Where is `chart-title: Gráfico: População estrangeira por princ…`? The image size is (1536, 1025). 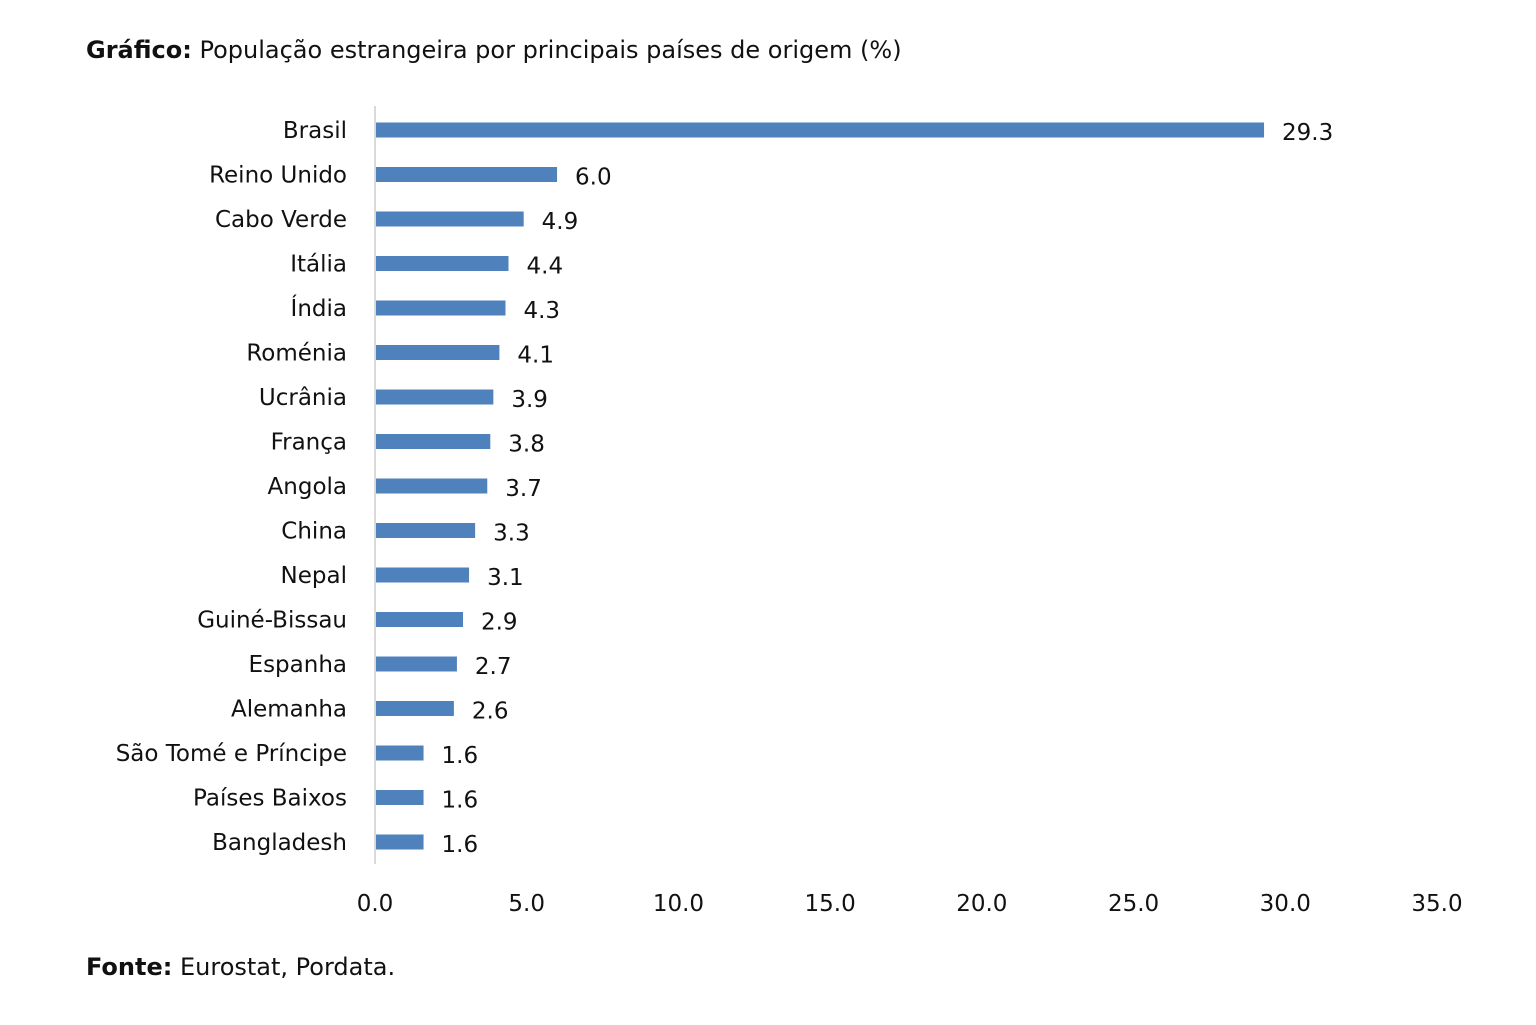 chart-title: Gráfico: População estrangeira por princ… is located at coordinates (494, 50).